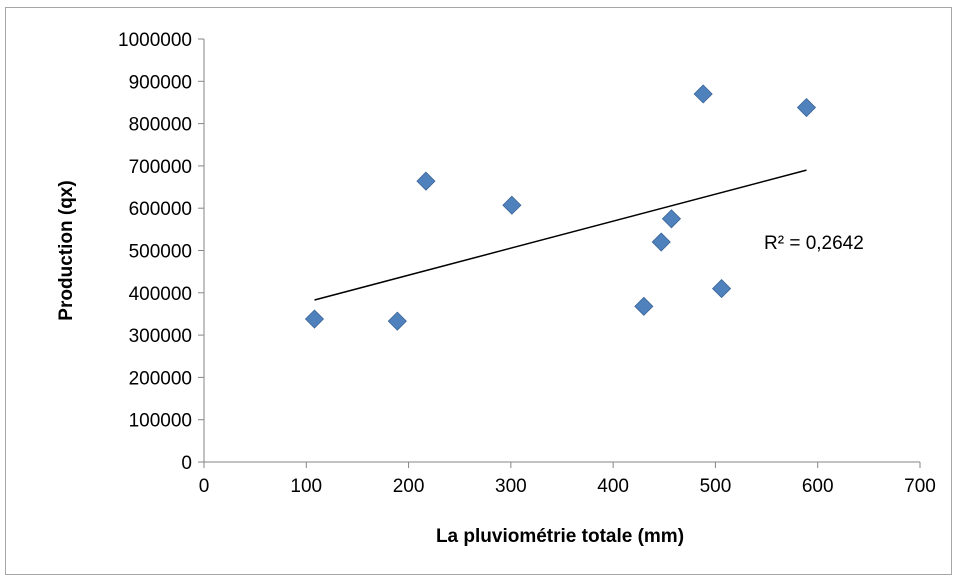 The image size is (959, 580). I want to click on y-tick-label: 800000, so click(160, 125).